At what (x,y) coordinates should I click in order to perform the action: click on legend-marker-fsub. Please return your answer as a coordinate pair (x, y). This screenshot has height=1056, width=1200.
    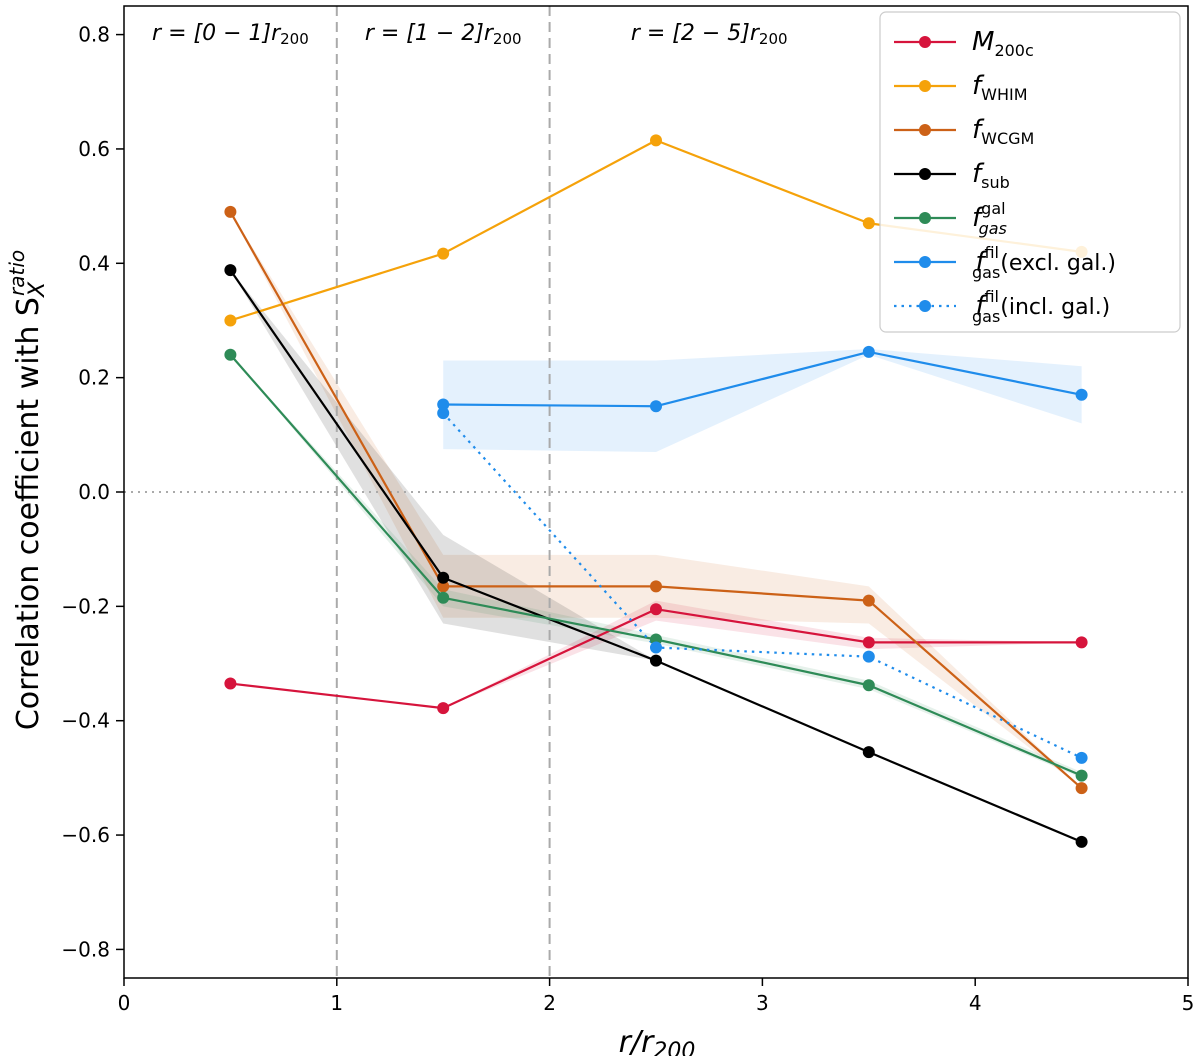
    Looking at the image, I should click on (925, 174).